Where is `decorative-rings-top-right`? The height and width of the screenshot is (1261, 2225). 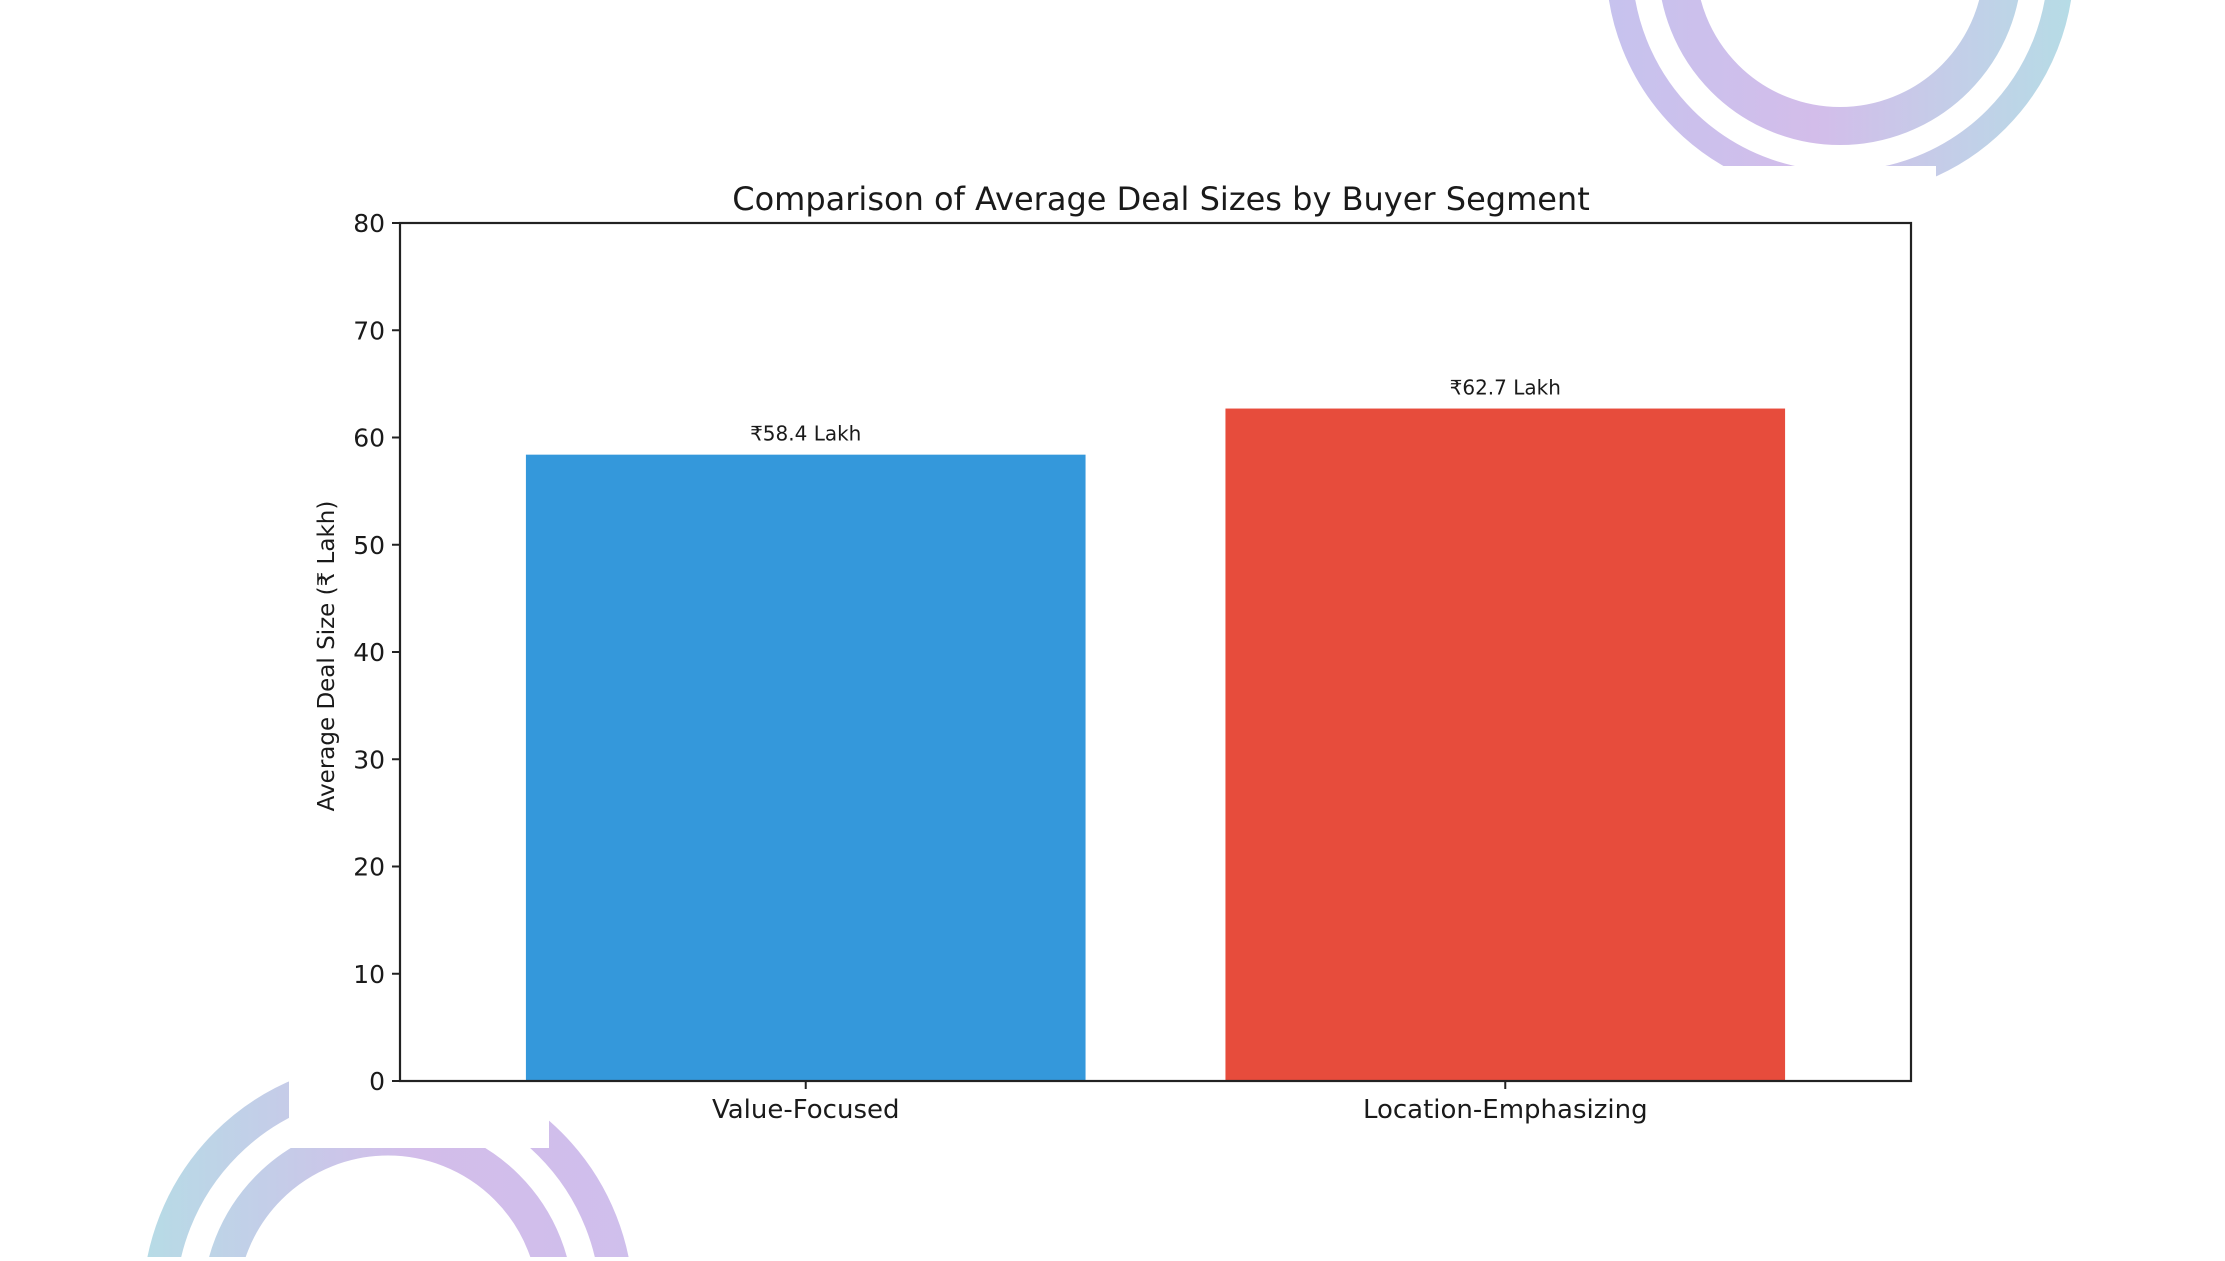 decorative-rings-top-right is located at coordinates (1840, 113).